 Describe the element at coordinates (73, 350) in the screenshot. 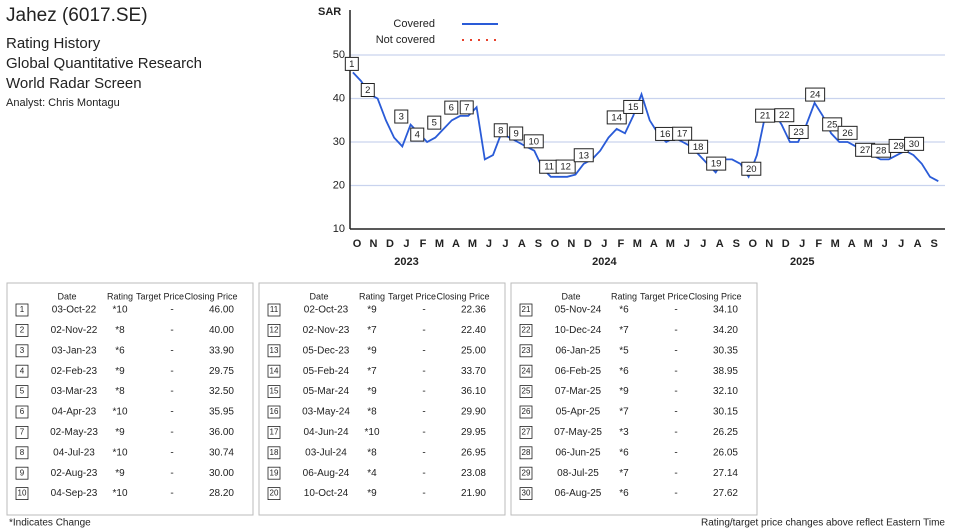

I see `date: 03-Jan-23` at that location.